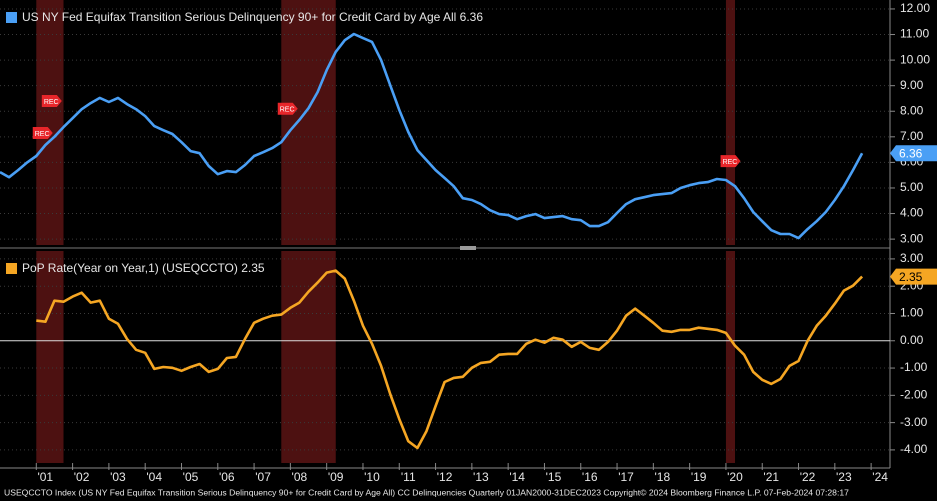 The image size is (937, 501). I want to click on x-tick-label: '01, so click(45, 477).